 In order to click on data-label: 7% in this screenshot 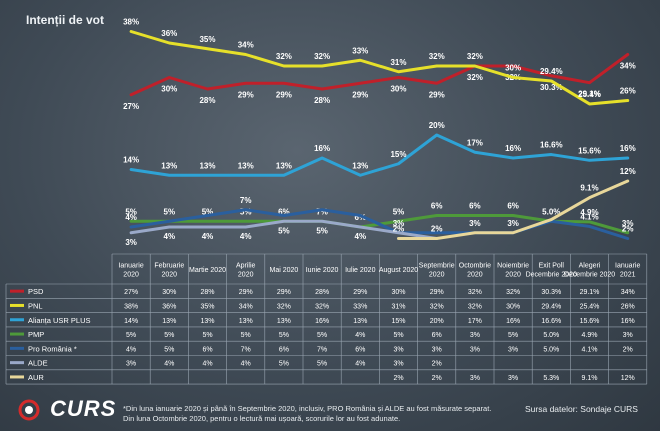, I will do `click(322, 211)`.